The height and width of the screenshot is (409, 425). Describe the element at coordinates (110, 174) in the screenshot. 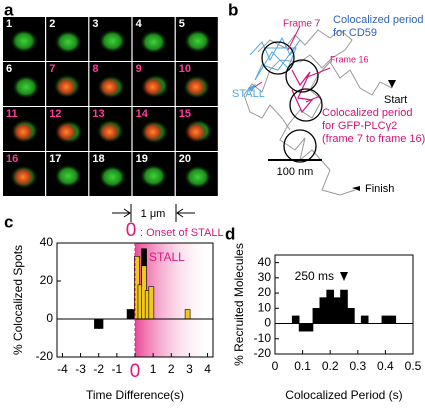

I see `tile: 18` at that location.